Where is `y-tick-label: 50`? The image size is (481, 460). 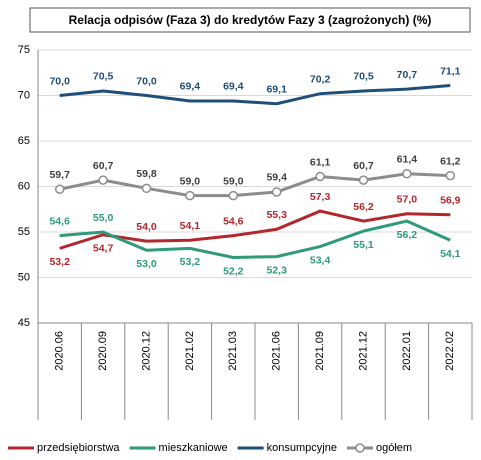
y-tick-label: 50 is located at coordinates (24, 277).